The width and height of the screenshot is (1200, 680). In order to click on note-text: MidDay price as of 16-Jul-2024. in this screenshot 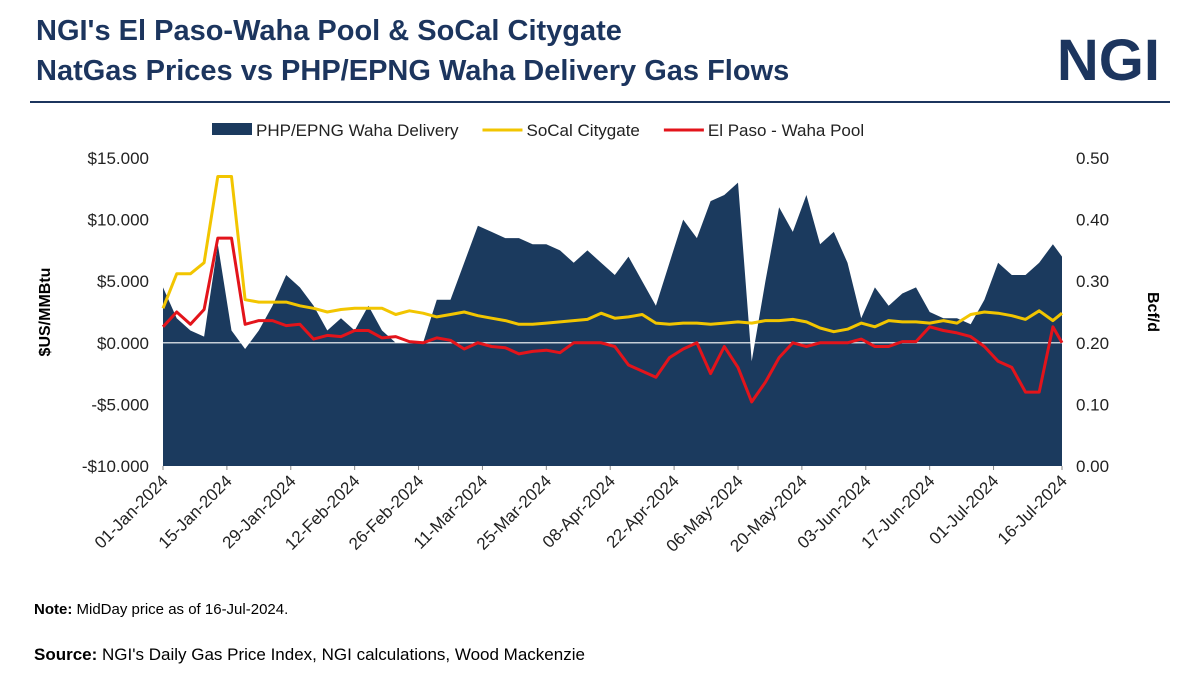, I will do `click(183, 609)`.